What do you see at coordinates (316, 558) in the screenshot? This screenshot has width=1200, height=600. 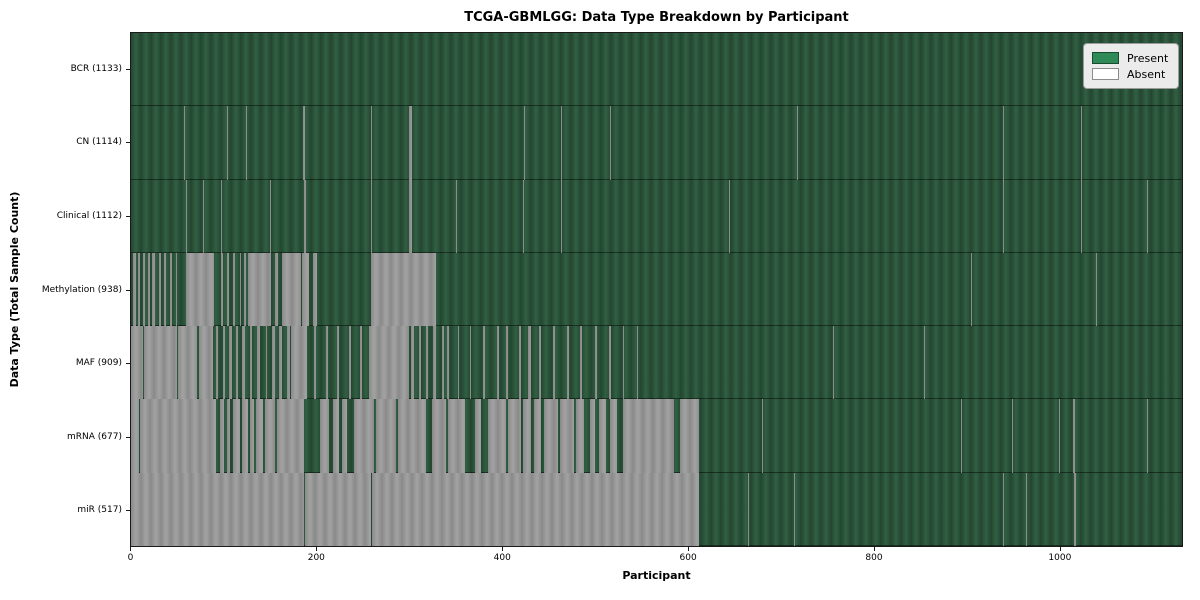 I see `x-tick-label-200: 200` at bounding box center [316, 558].